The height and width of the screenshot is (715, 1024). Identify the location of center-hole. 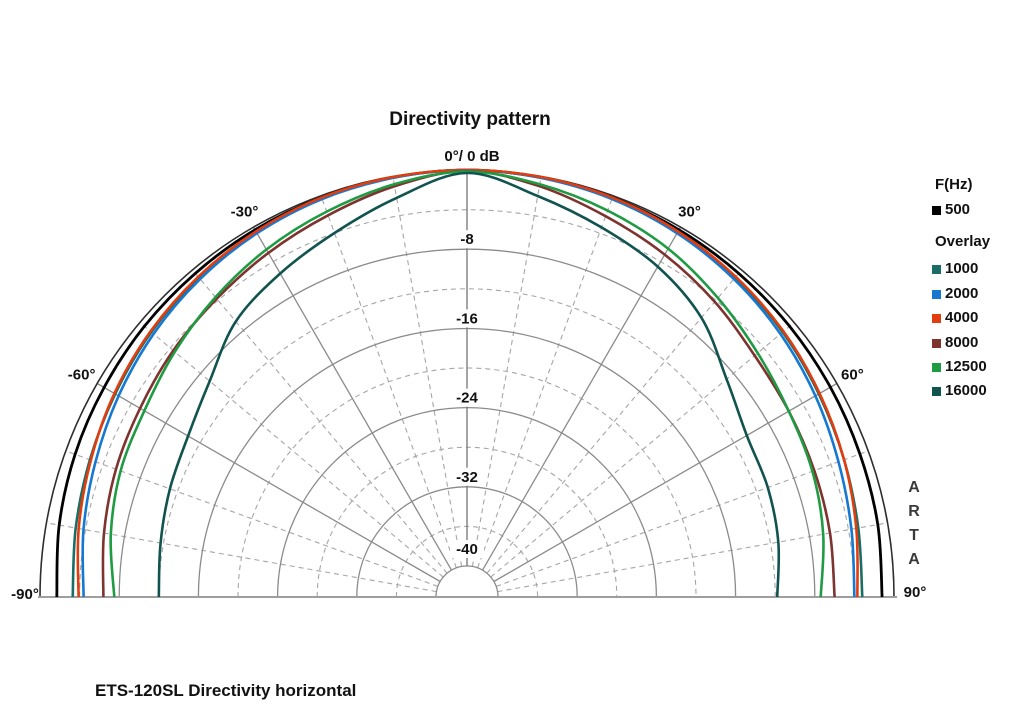
(467, 581).